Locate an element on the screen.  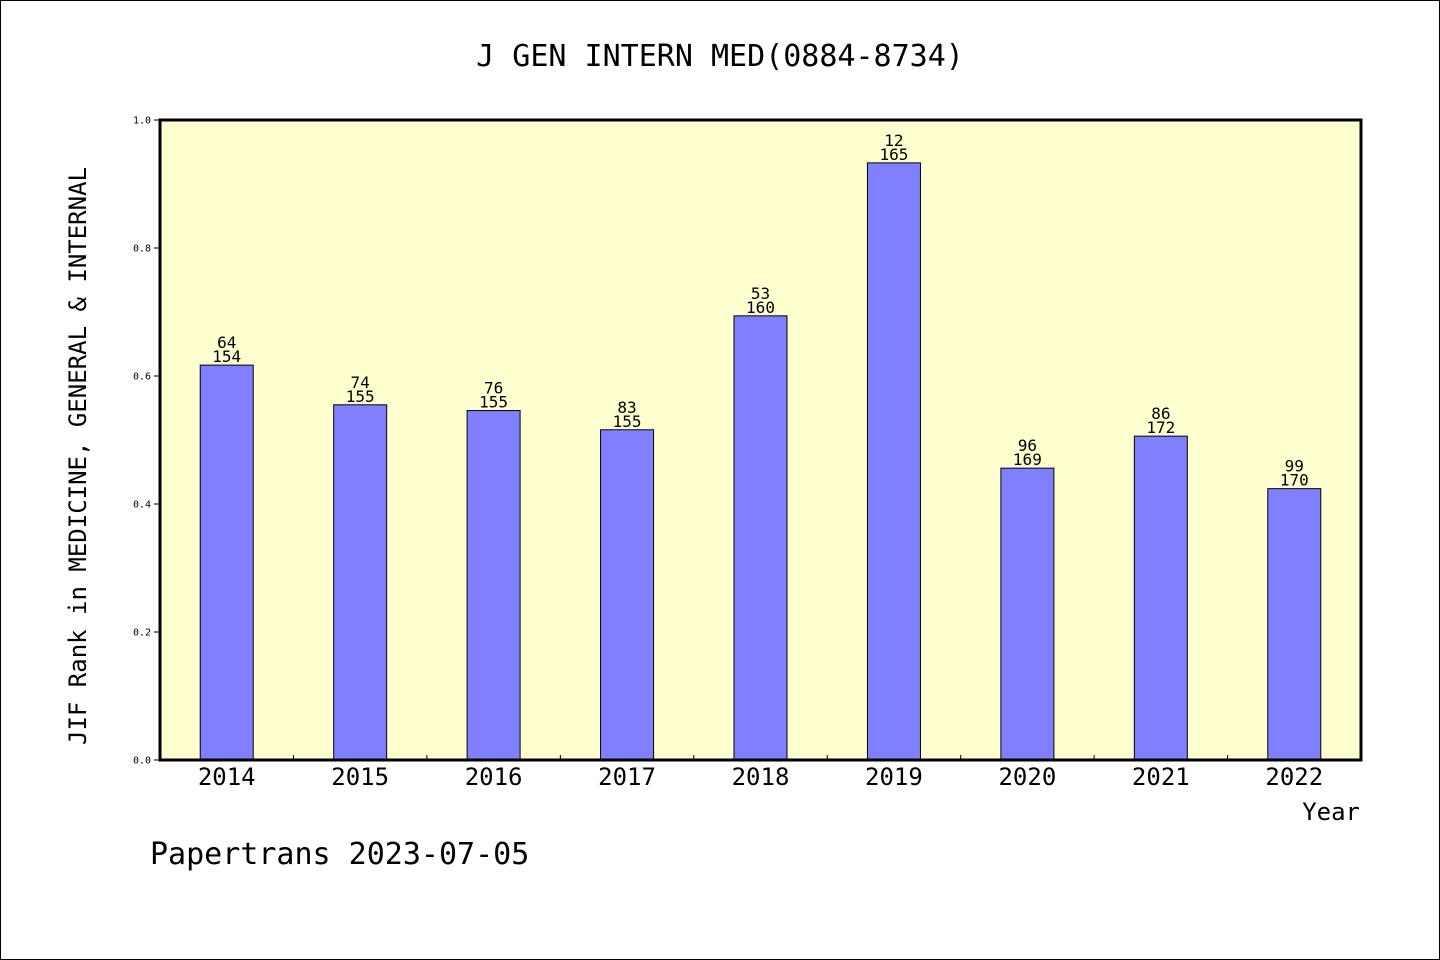
bar-2019 is located at coordinates (893, 461).